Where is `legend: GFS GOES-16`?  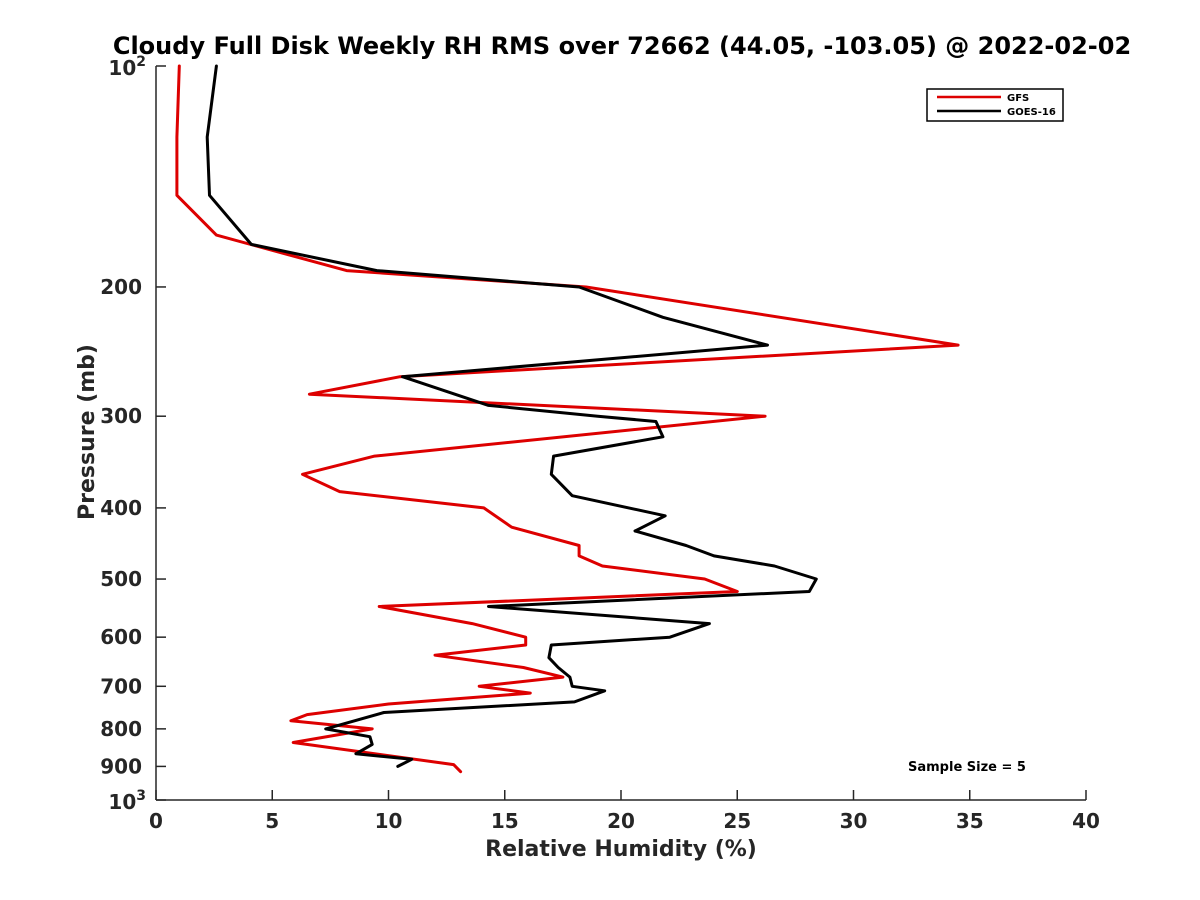
legend: GFS GOES-16 is located at coordinates (995, 105).